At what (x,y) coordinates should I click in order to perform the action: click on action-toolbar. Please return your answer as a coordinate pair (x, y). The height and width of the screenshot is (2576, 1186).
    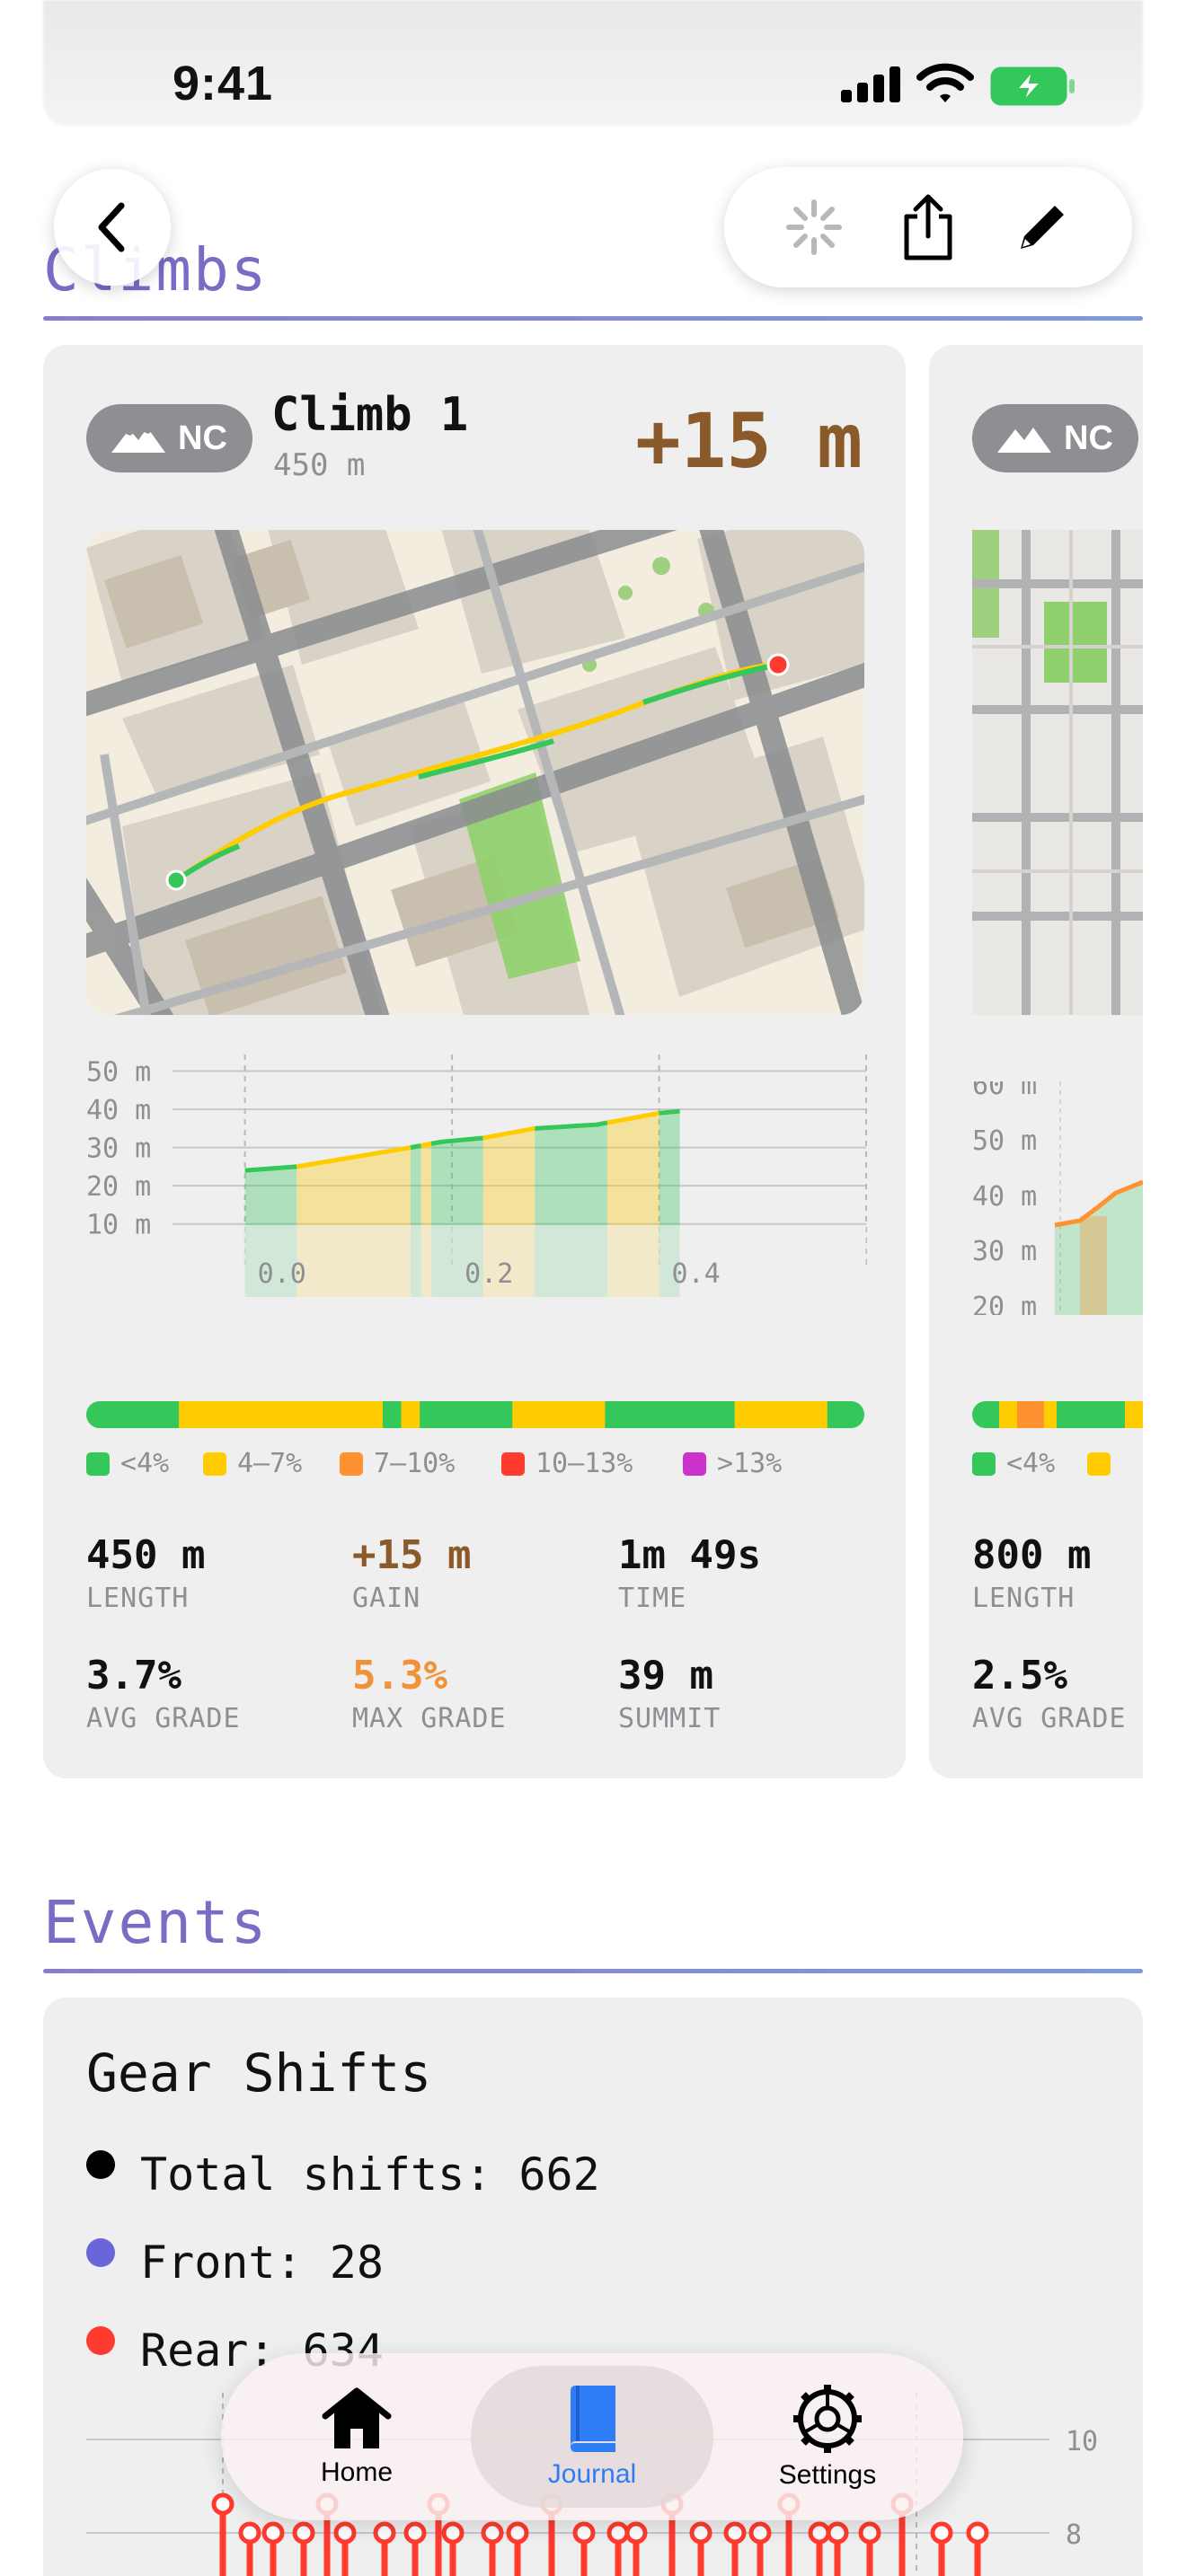
    Looking at the image, I should click on (928, 227).